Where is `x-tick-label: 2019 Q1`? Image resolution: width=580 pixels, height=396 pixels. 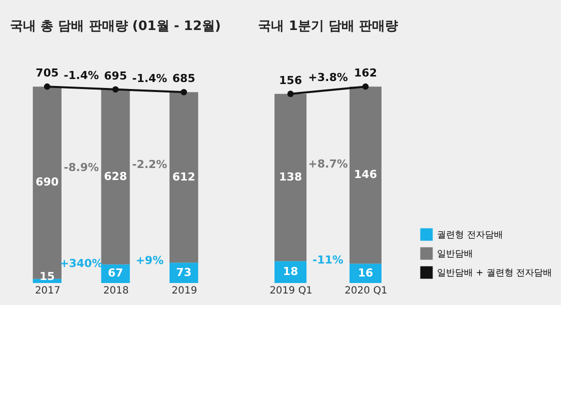 x-tick-label: 2019 Q1 is located at coordinates (291, 291).